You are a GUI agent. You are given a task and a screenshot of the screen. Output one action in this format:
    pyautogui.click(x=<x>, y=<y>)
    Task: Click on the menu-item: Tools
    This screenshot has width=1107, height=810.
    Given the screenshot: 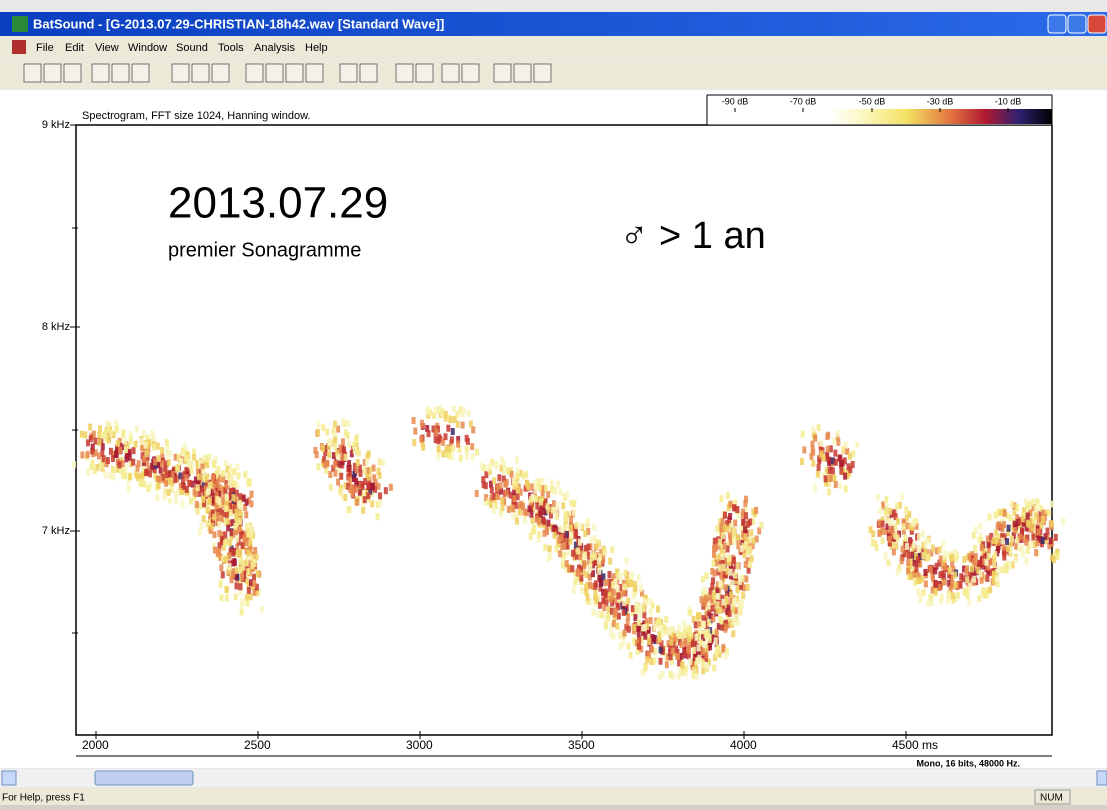 What is the action you would take?
    pyautogui.click(x=231, y=48)
    